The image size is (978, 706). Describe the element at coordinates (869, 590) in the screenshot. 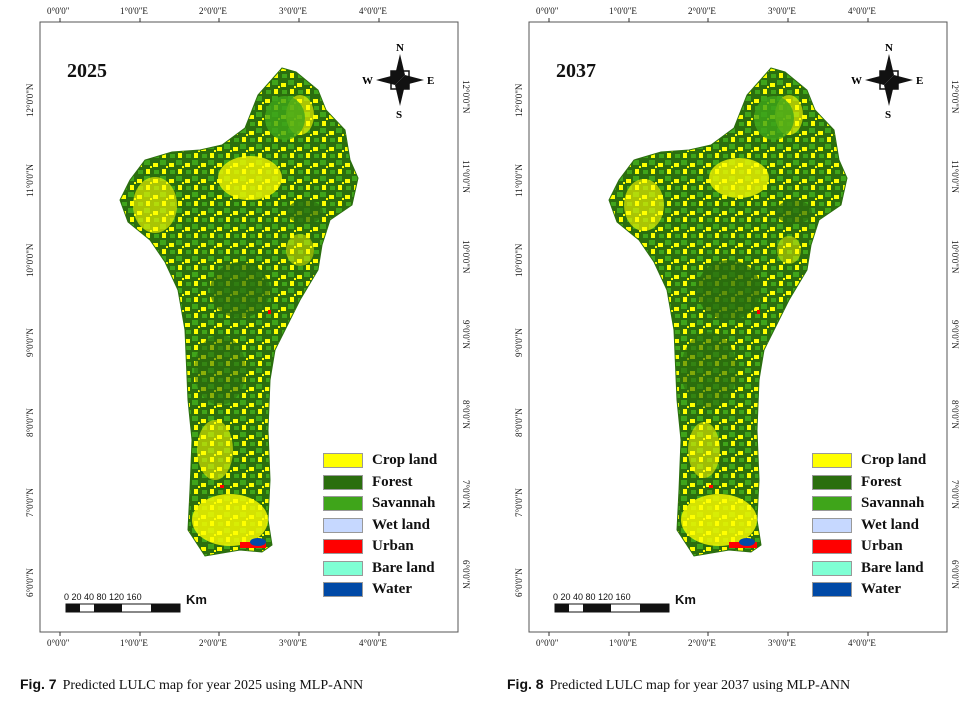

I see `legend-item: Water` at that location.